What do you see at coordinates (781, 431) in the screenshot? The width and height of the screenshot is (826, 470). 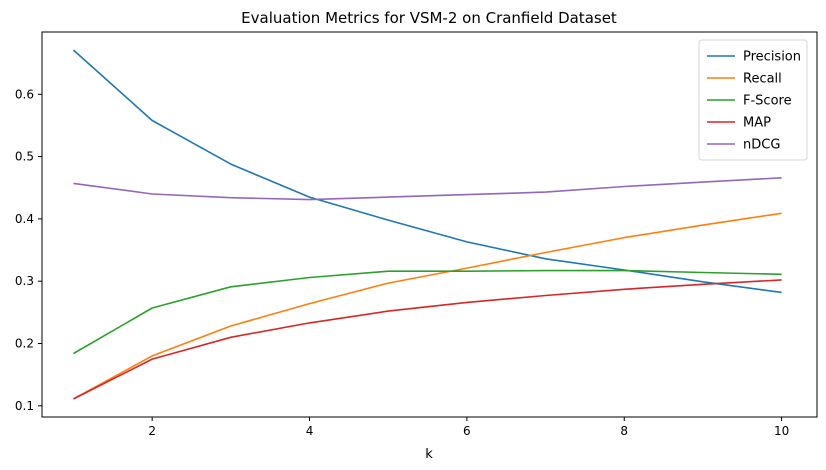 I see `x-tick-label-10: 10` at bounding box center [781, 431].